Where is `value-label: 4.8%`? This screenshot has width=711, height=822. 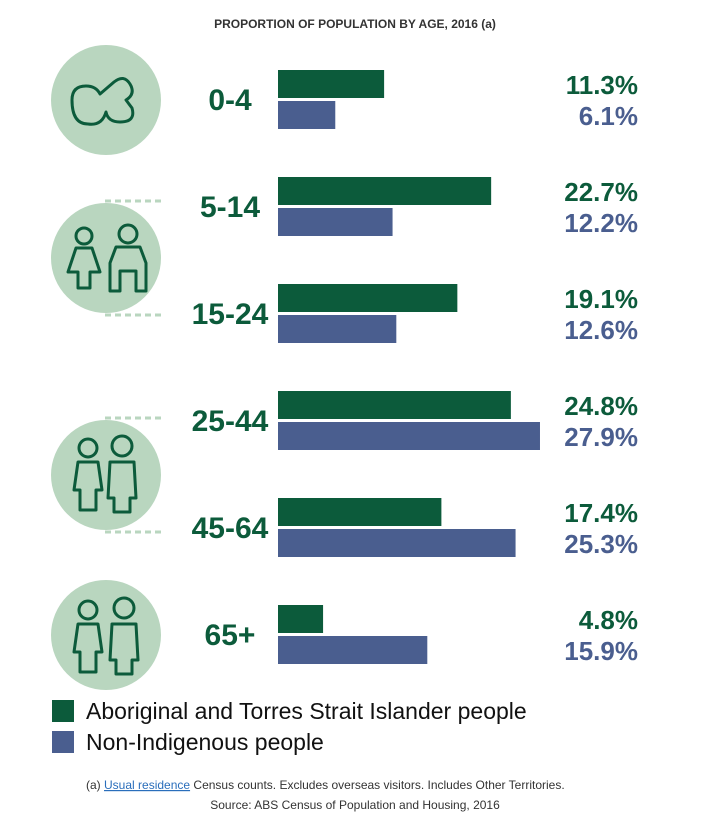 value-label: 4.8% is located at coordinates (608, 620).